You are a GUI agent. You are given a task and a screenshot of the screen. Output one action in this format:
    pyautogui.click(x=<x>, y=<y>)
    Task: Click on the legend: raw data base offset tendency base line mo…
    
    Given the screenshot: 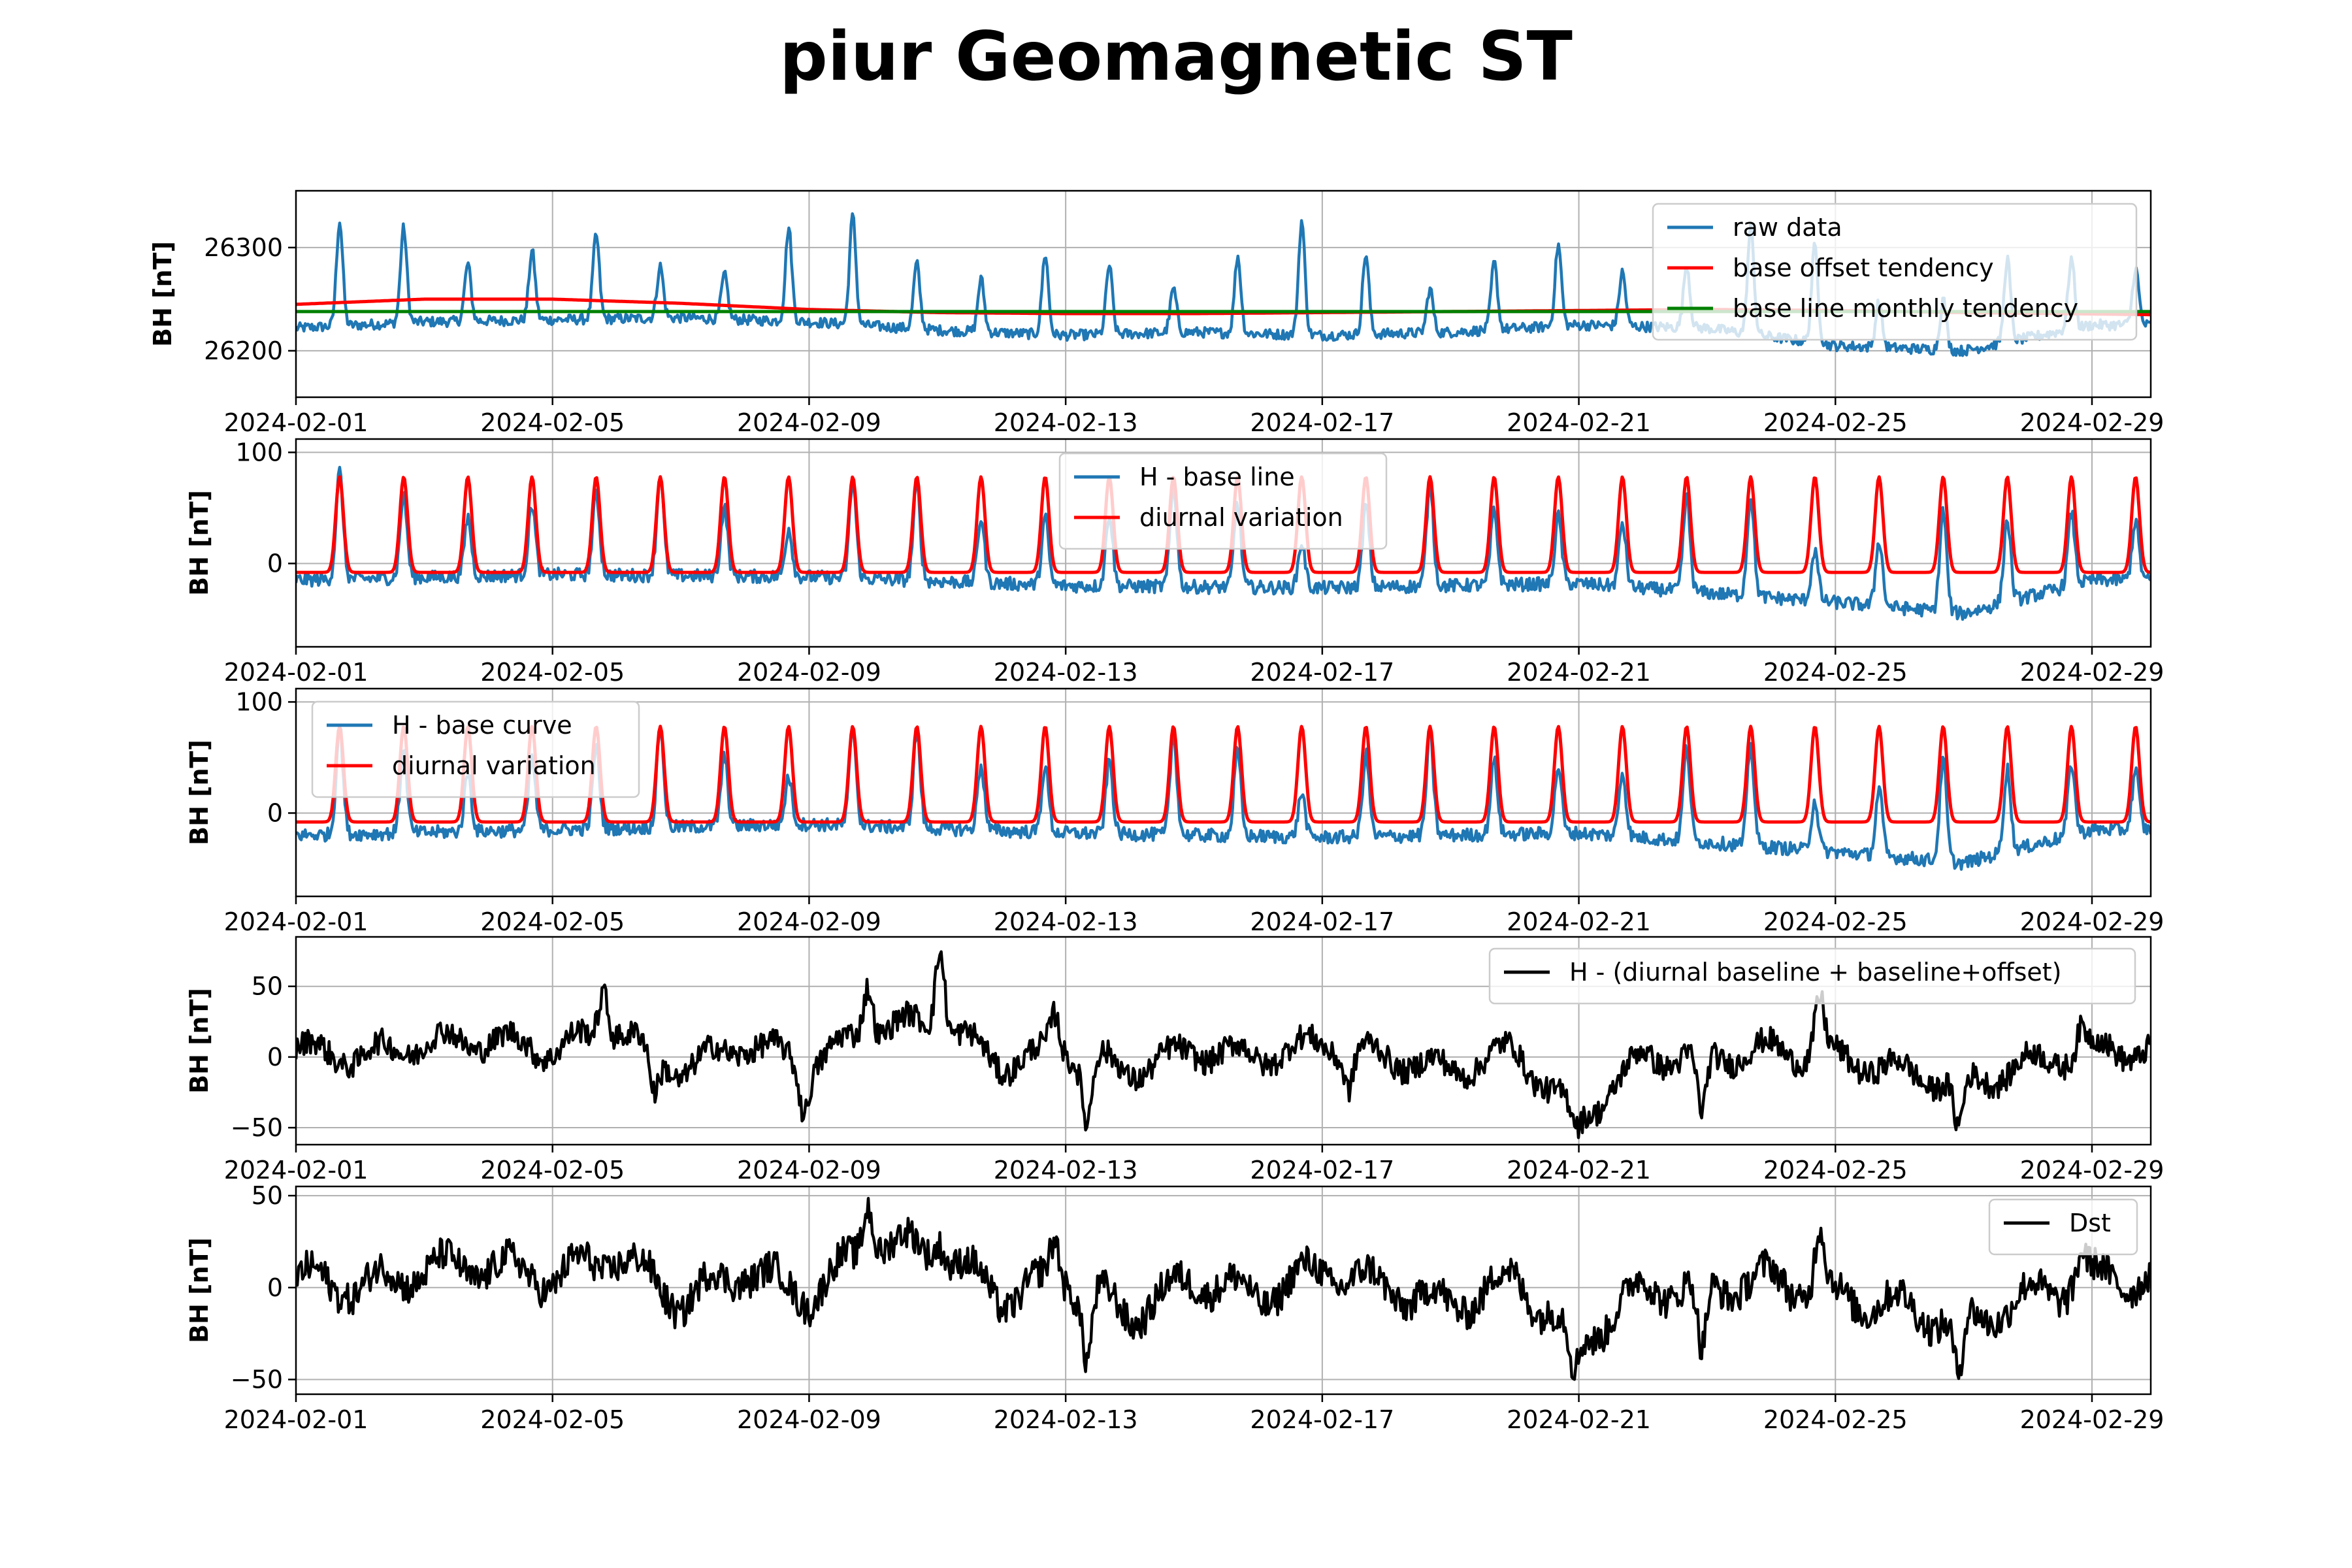 What is the action you would take?
    pyautogui.click(x=1895, y=272)
    